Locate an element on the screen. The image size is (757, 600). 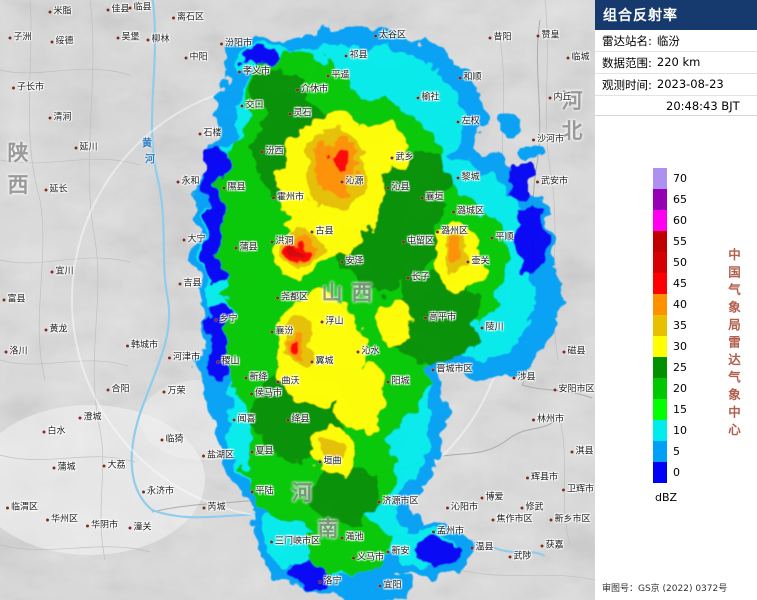
legend-value: 15 is located at coordinates (680, 409).